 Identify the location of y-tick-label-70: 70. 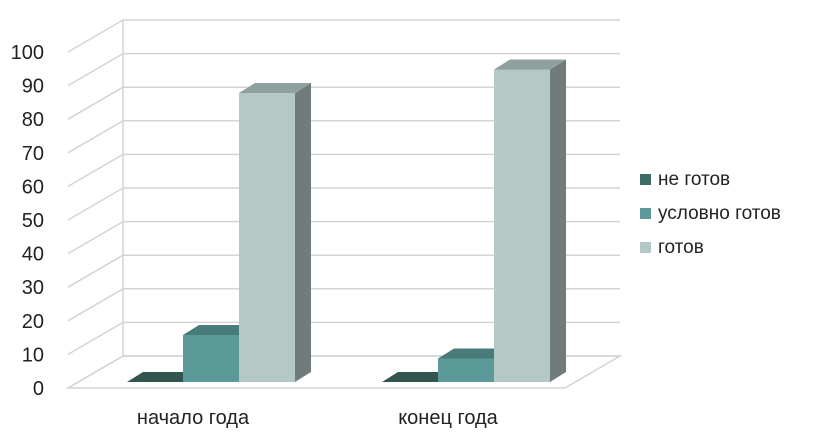
(33, 154).